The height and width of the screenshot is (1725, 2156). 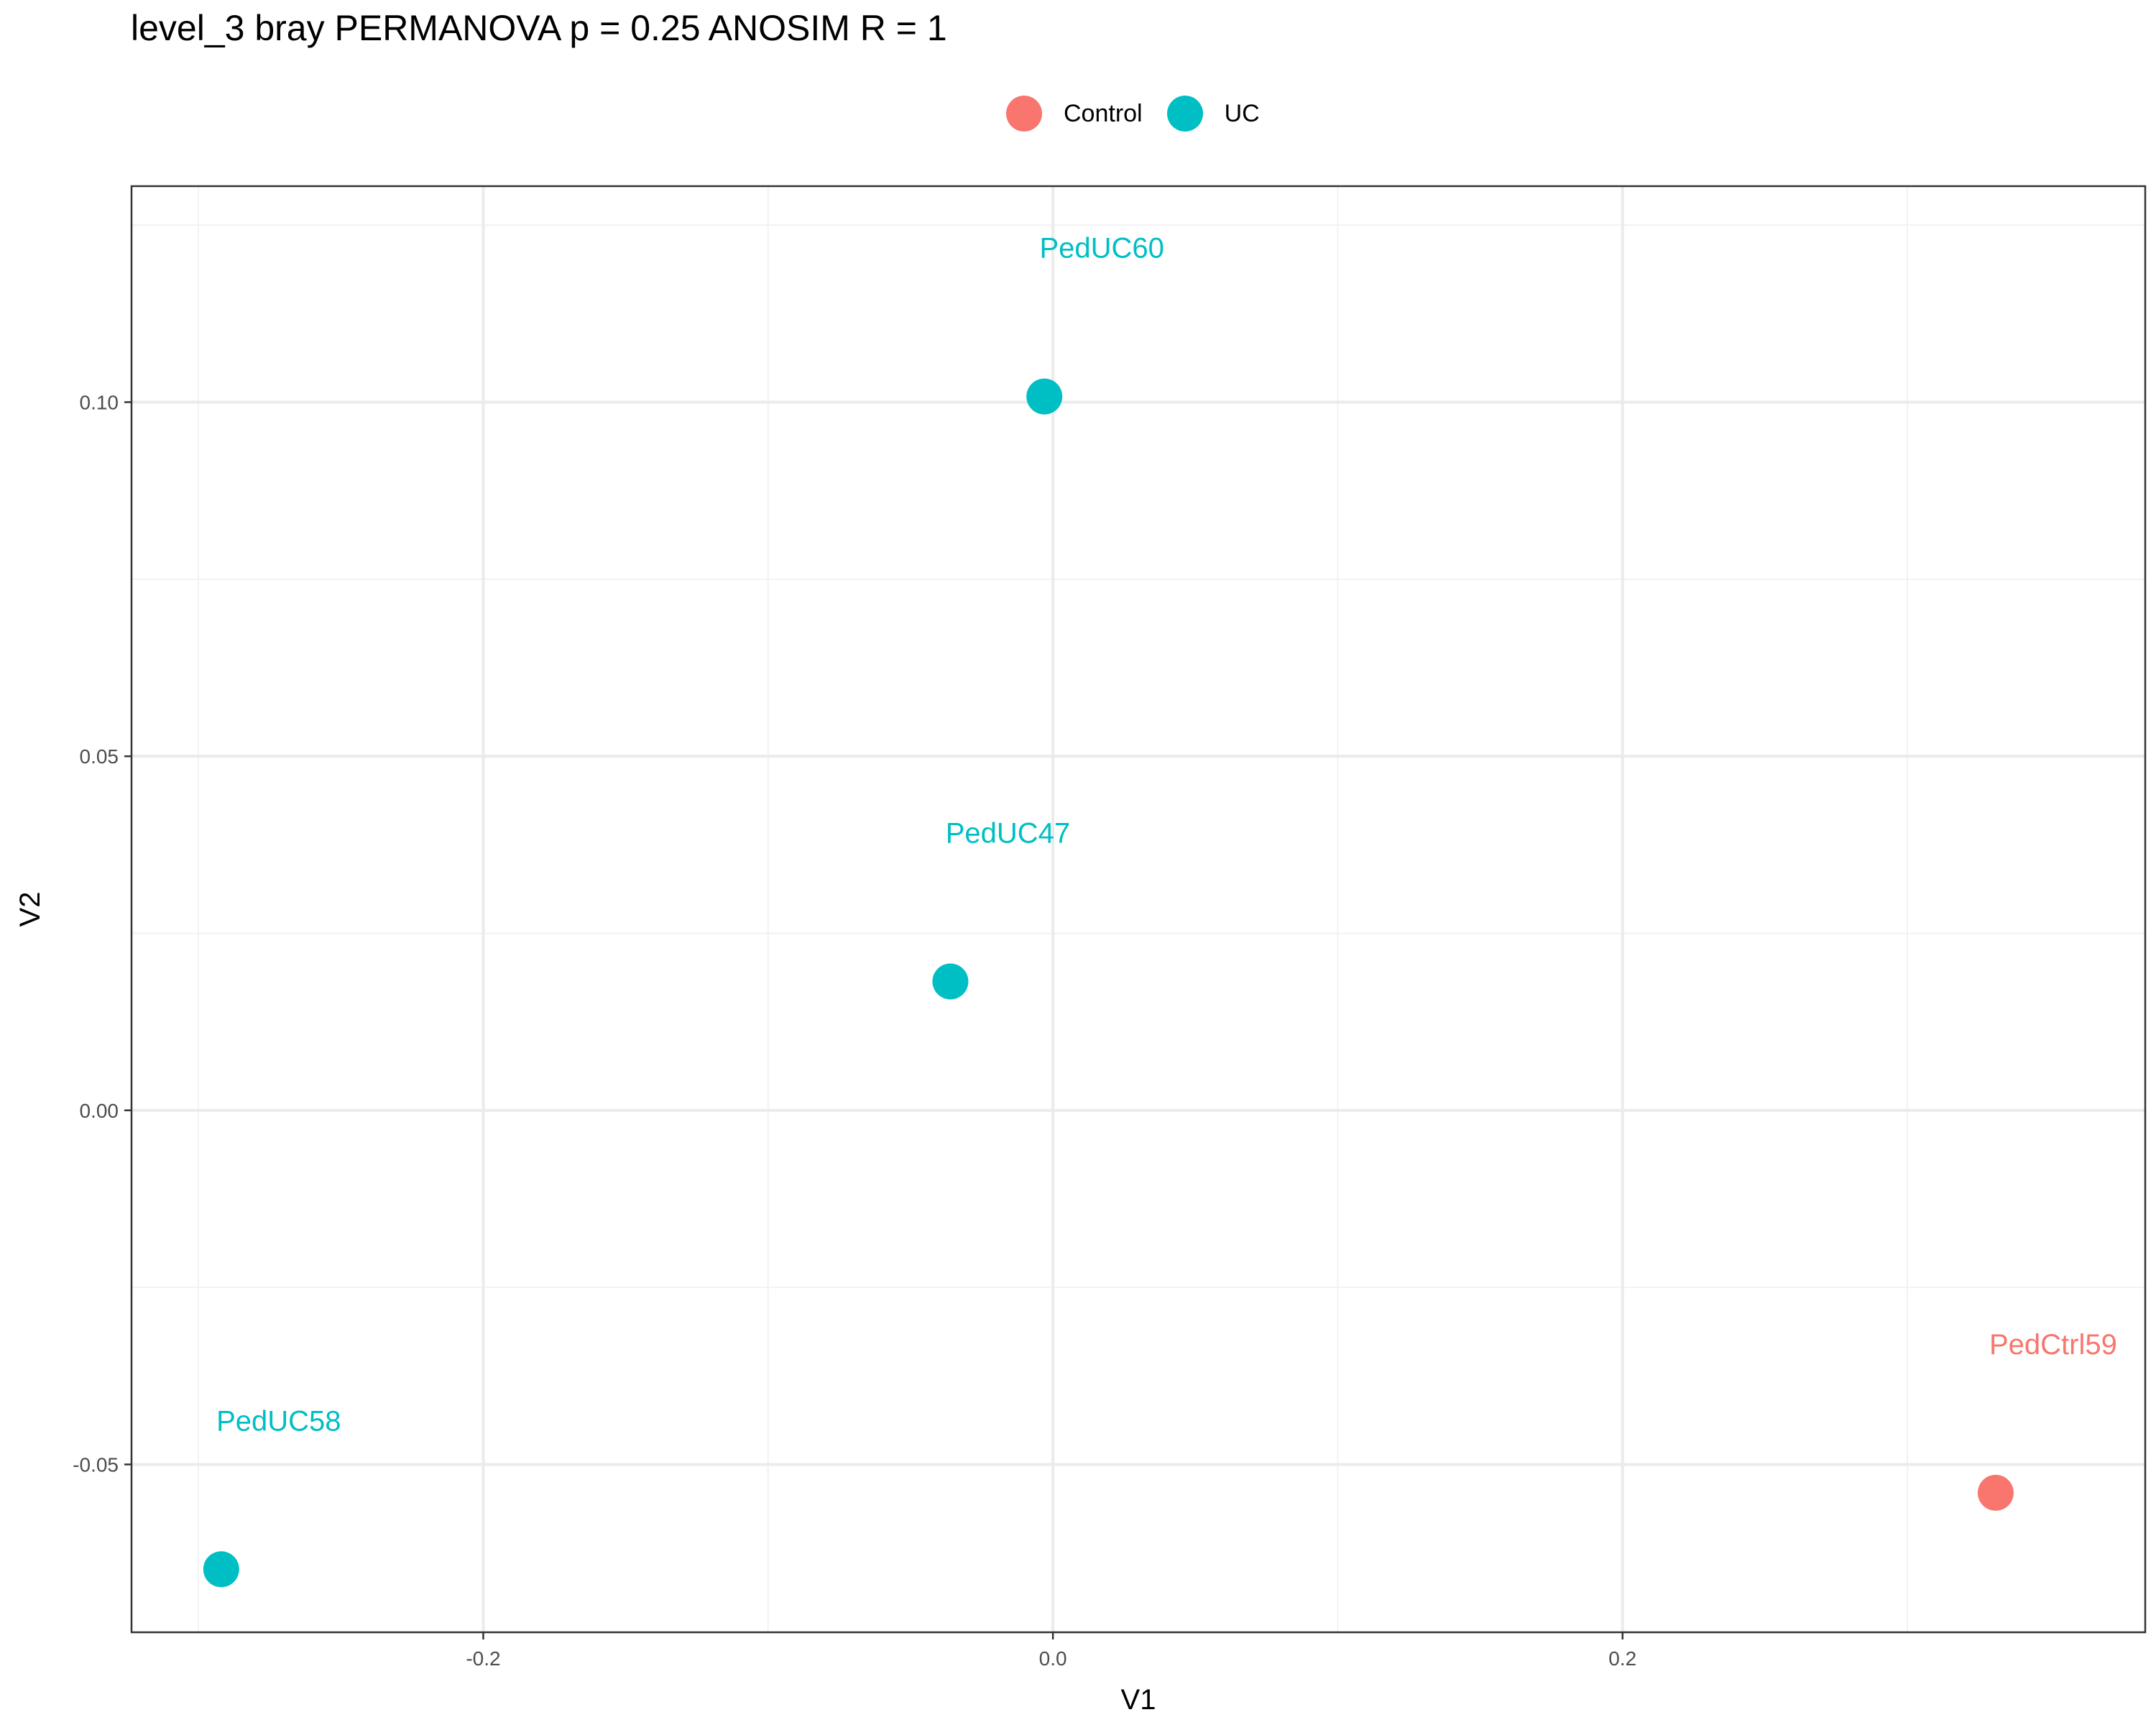 I want to click on data-point-peduc60, so click(x=1044, y=396).